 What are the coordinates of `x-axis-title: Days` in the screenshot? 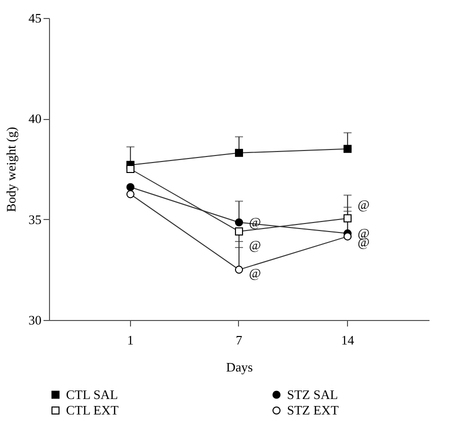 It's located at (239, 367).